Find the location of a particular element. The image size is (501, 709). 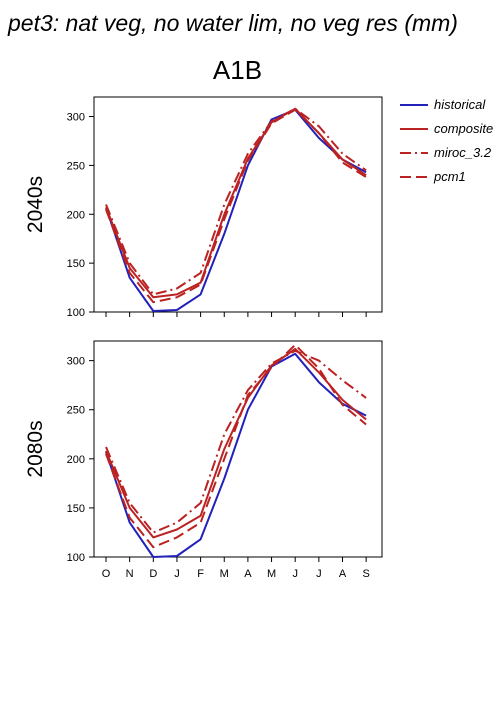

legend-label: miroc_3.2 is located at coordinates (463, 152).